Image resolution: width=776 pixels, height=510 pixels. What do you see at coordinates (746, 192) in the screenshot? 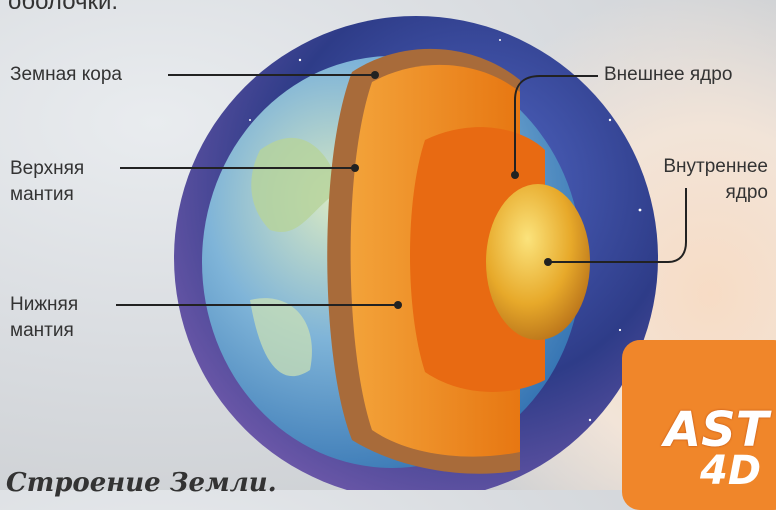
I see `label-inner-core-line2: ядро` at bounding box center [746, 192].